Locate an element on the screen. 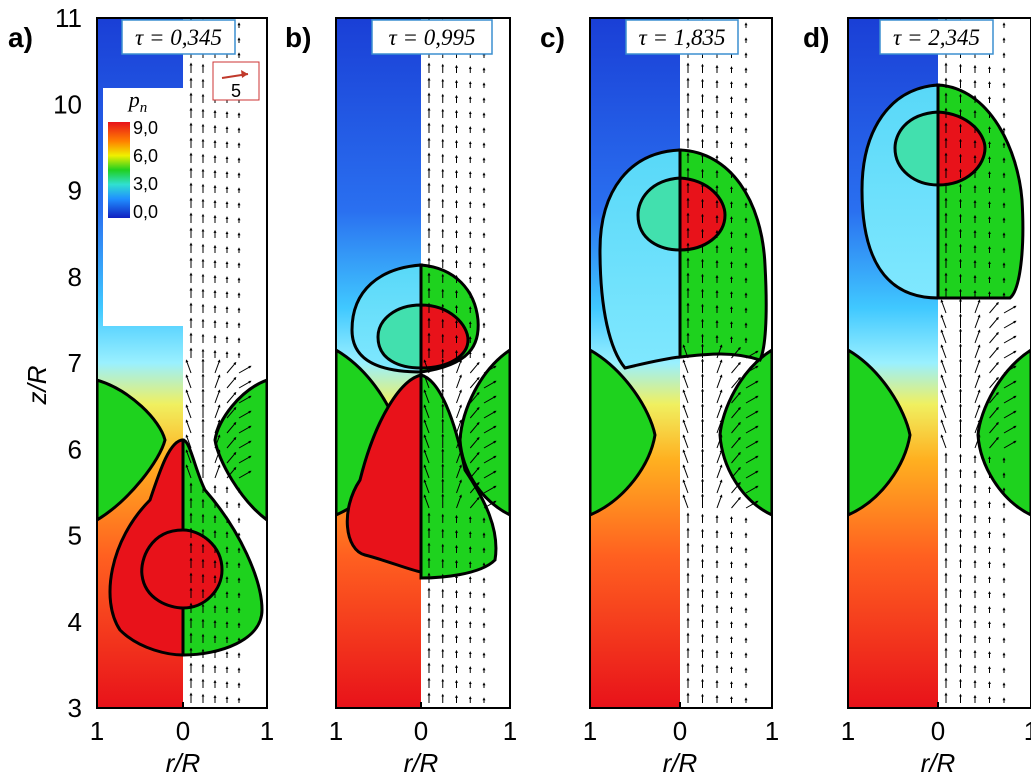  colorbar-tick-label: 9,0 is located at coordinates (145, 128).